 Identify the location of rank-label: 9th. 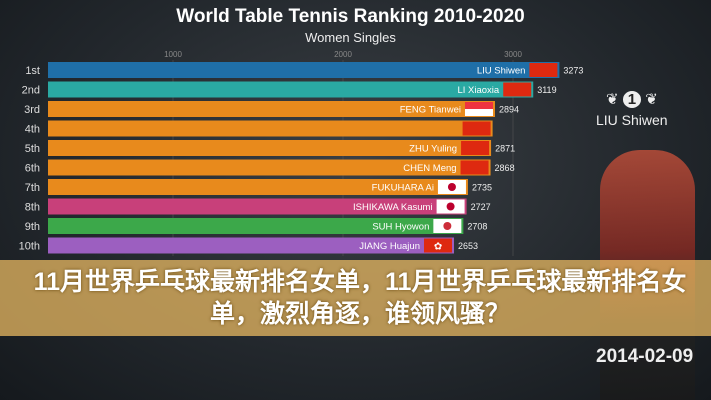
(32, 227).